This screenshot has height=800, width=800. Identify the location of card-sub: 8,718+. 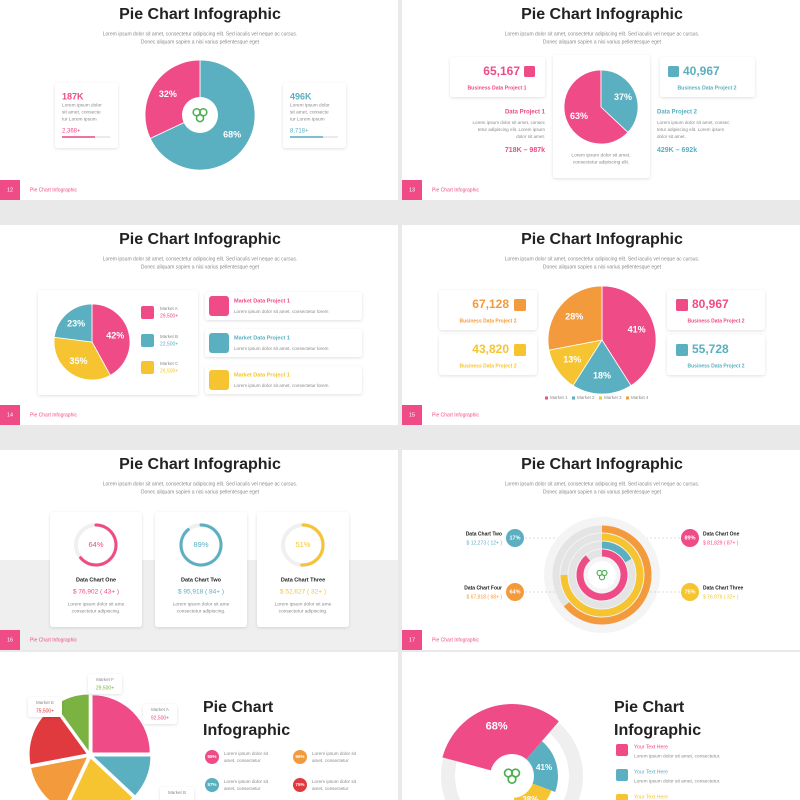
(299, 132).